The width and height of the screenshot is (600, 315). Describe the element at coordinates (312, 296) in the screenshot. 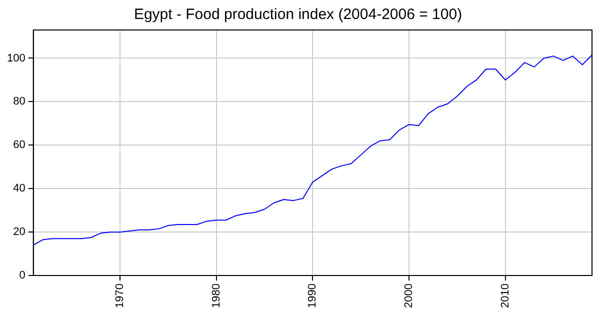

I see `x-tick-label: 1990` at that location.